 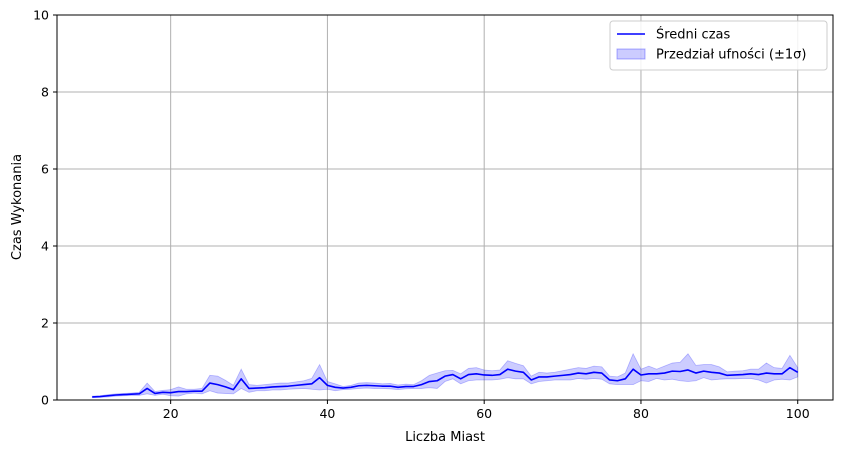 I want to click on legend-label-mean: Średni czas, so click(x=693, y=35).